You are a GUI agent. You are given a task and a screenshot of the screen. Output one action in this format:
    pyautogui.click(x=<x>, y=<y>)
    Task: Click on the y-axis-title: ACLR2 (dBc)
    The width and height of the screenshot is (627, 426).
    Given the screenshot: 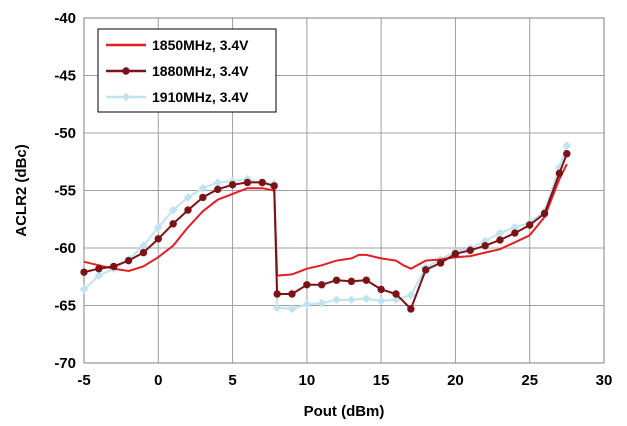 What is the action you would take?
    pyautogui.click(x=21, y=190)
    